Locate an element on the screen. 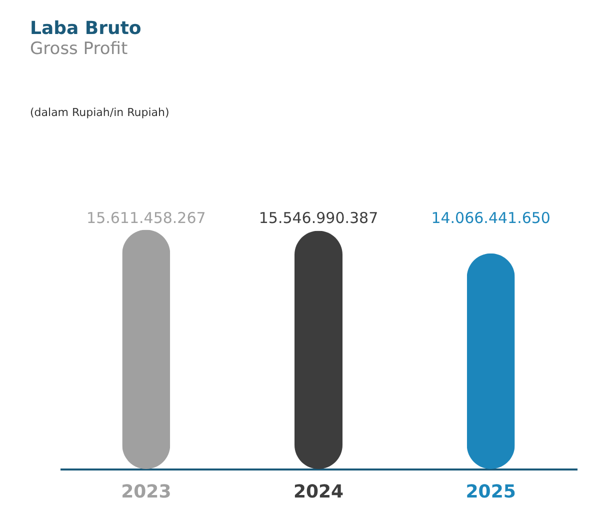  data-label: 14.066.441.650 is located at coordinates (490, 218).